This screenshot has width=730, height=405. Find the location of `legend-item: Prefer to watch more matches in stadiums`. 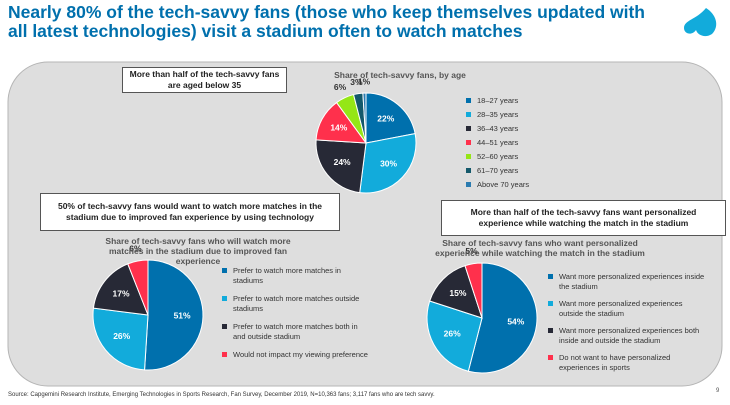

legend-item: Prefer to watch more matches in stadiums is located at coordinates (297, 275).